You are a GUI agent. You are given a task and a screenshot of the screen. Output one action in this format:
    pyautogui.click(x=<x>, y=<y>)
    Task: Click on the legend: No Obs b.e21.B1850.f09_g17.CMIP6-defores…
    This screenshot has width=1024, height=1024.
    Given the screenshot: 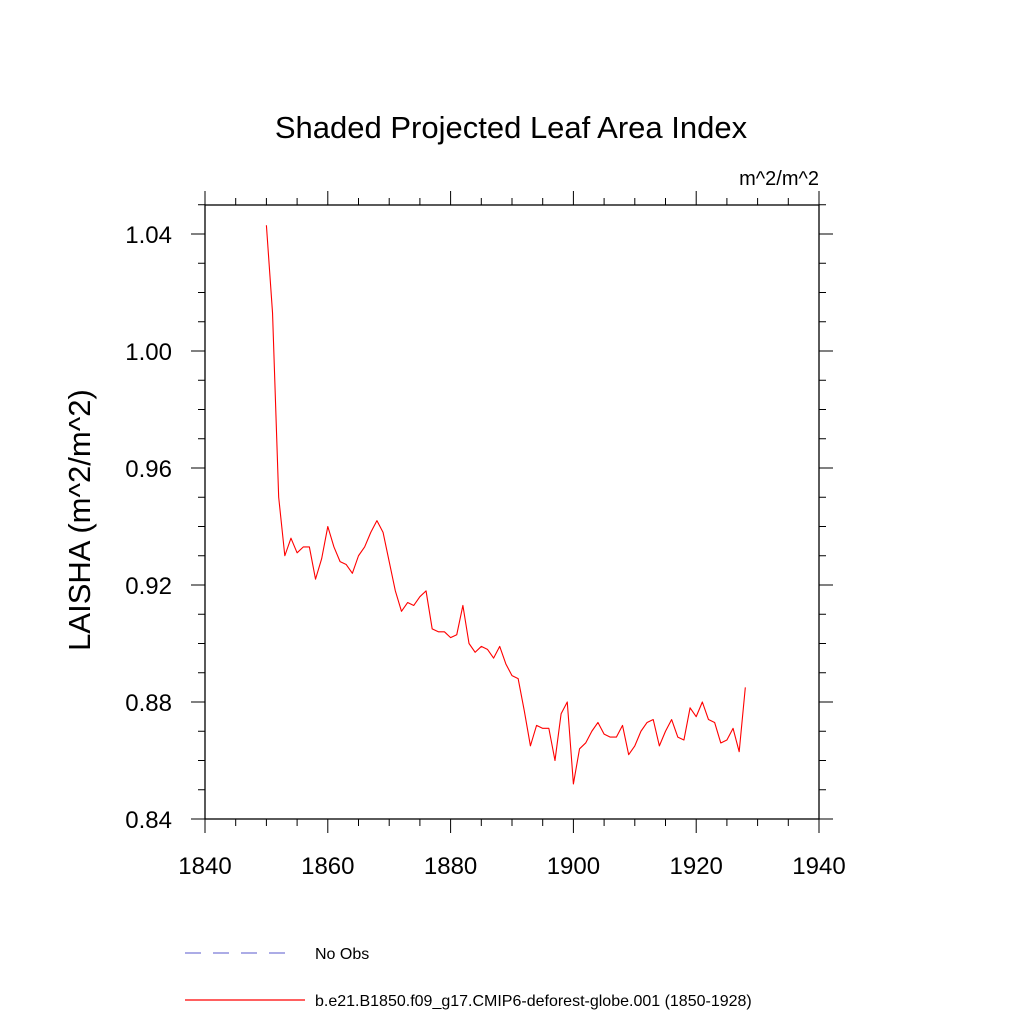 What is the action you would take?
    pyautogui.click(x=468, y=978)
    